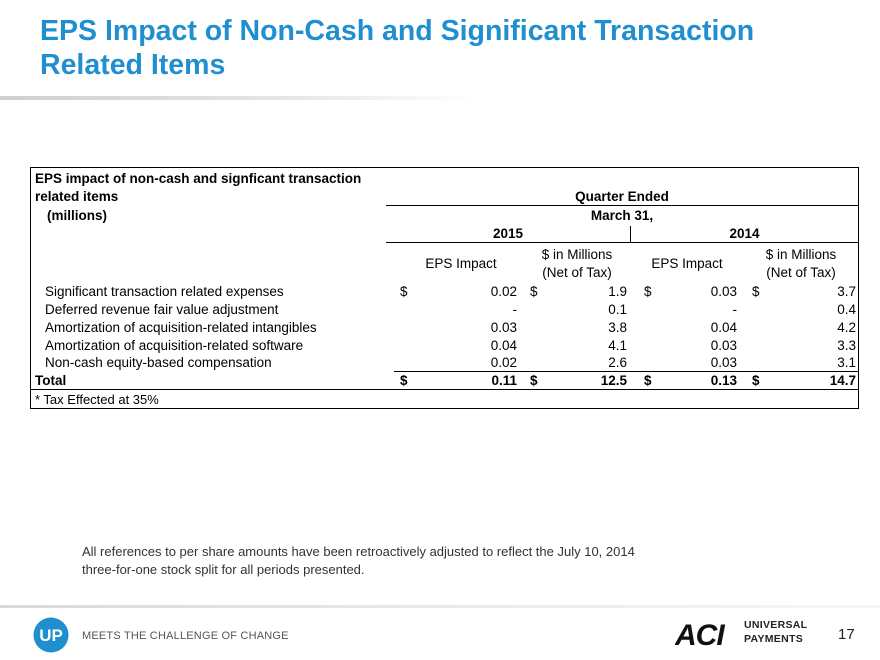  What do you see at coordinates (630, 234) in the screenshot?
I see `year-divider` at bounding box center [630, 234].